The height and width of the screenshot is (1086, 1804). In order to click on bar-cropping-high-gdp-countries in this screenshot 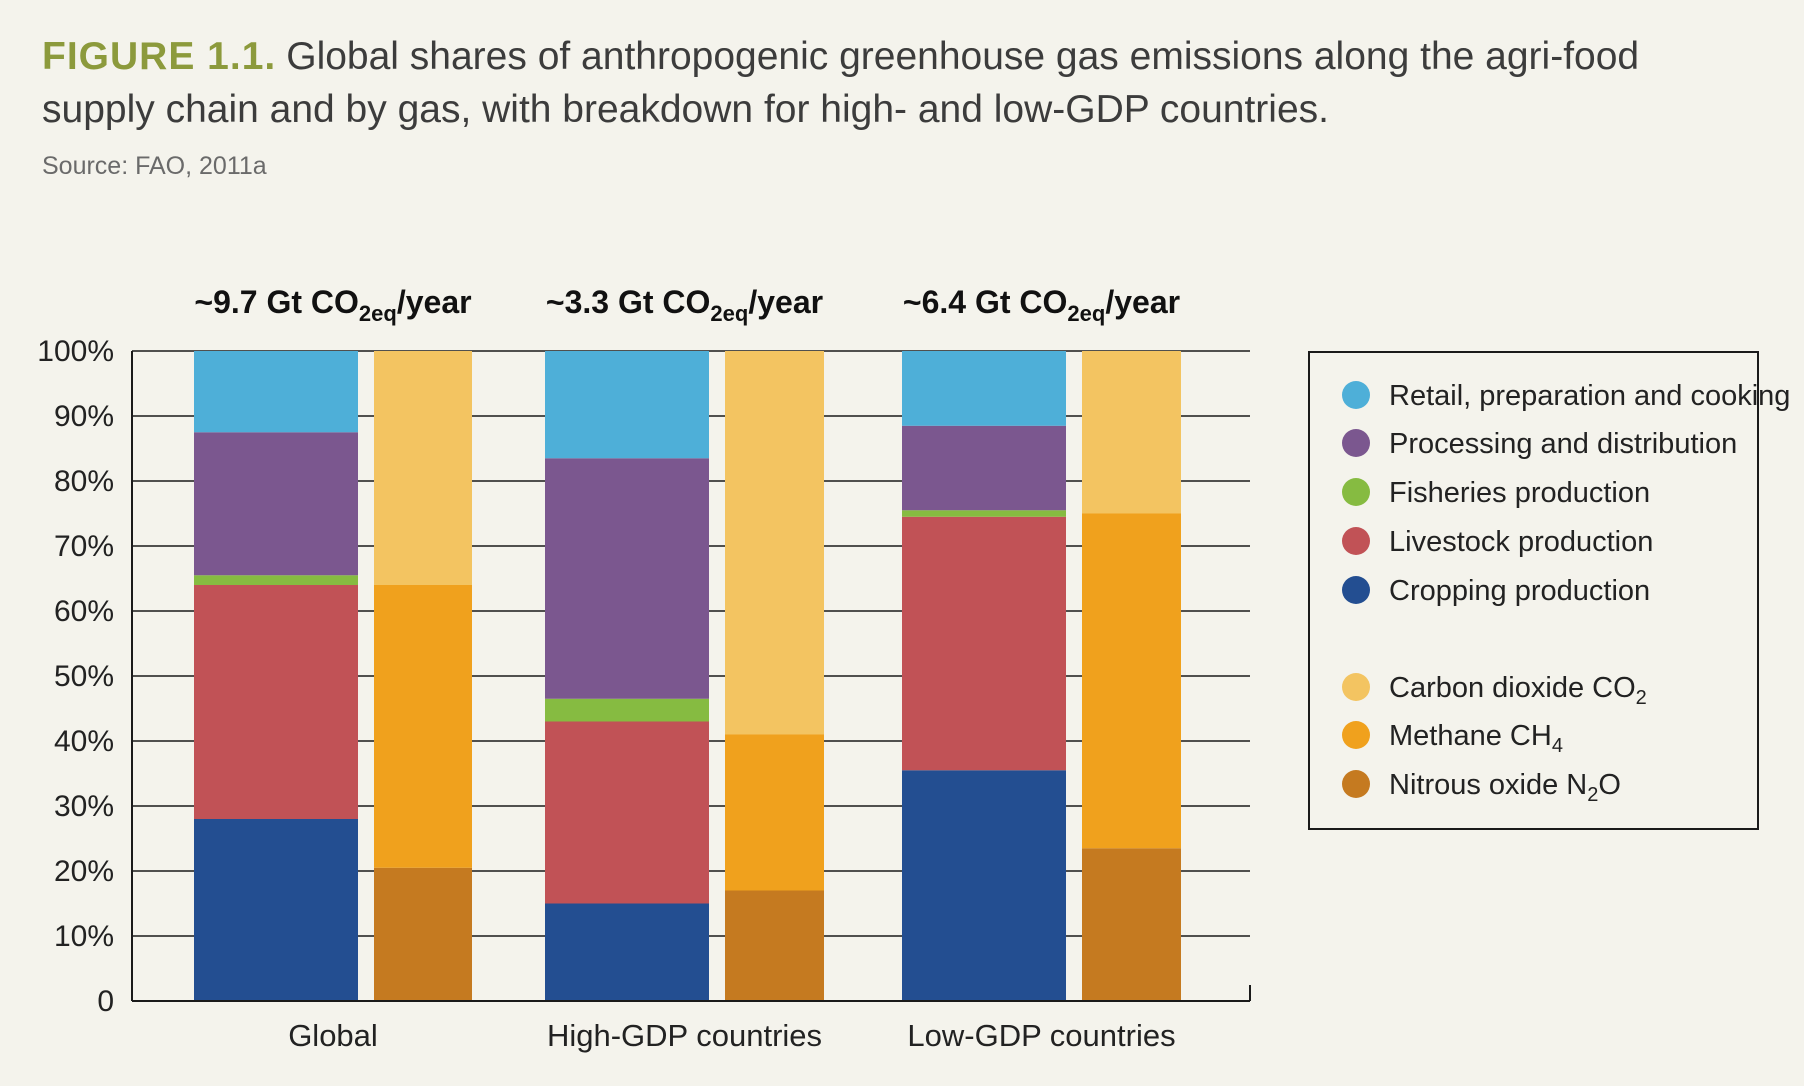, I will do `click(627, 952)`.